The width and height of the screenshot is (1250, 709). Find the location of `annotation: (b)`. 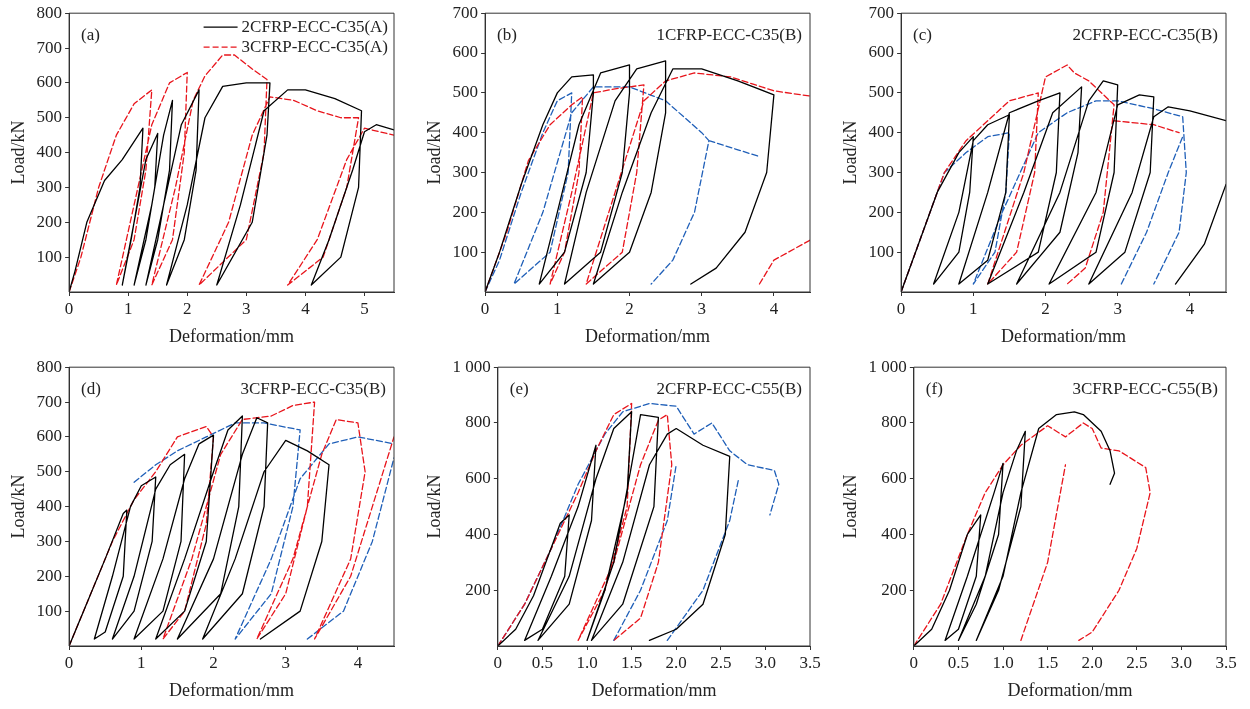

annotation: (b) is located at coordinates (507, 34).